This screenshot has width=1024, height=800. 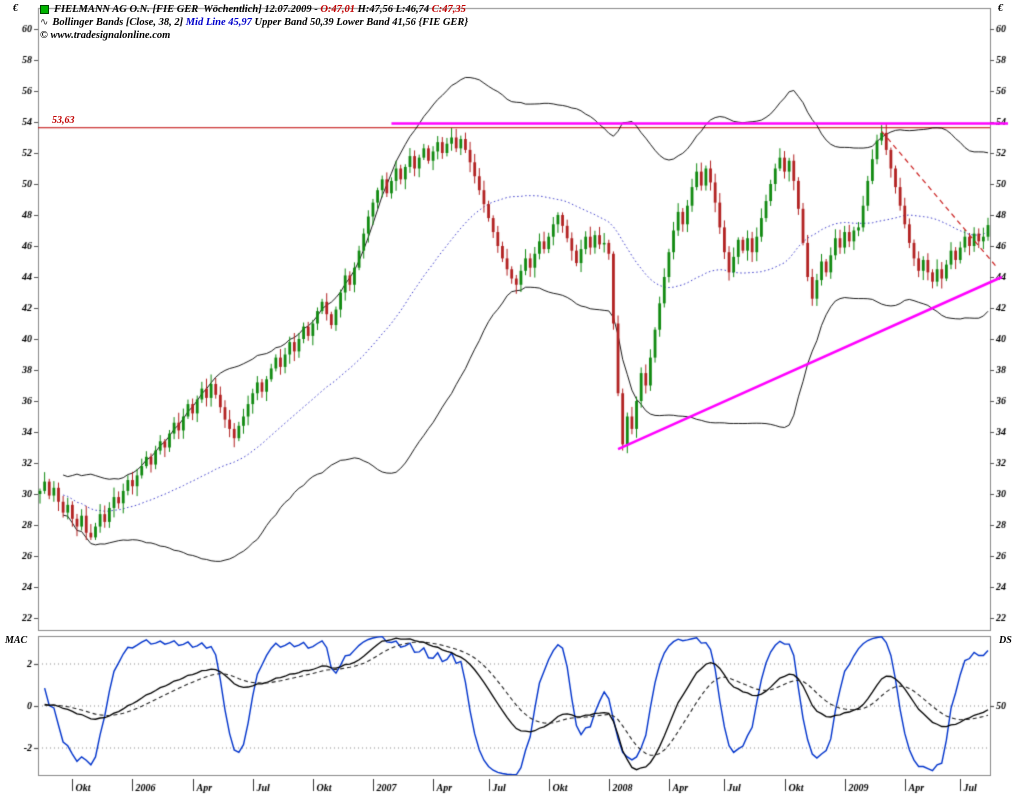 I want to click on bollinger-name: Bollinger Bands [Close, 38, 2], so click(x=119, y=22).